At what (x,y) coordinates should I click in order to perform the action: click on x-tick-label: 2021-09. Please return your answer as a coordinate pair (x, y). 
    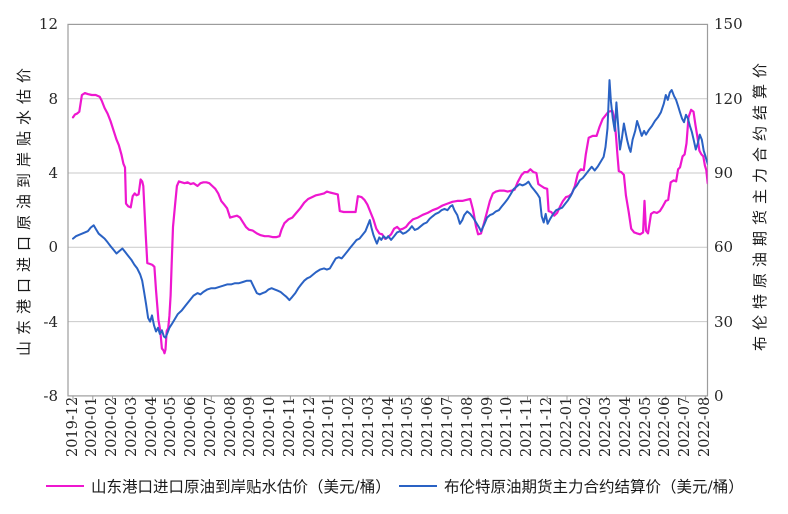
    Looking at the image, I should click on (487, 426).